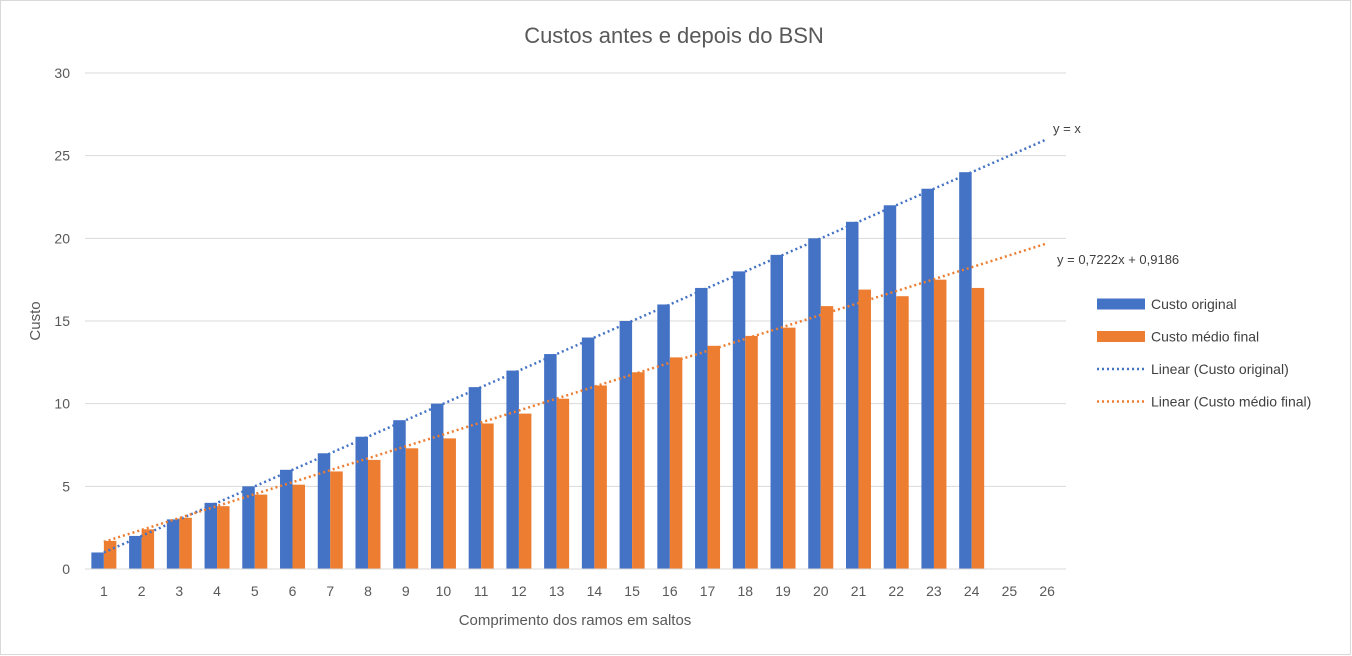 This screenshot has height=656, width=1352. I want to click on x-tick-label: 20, so click(821, 591).